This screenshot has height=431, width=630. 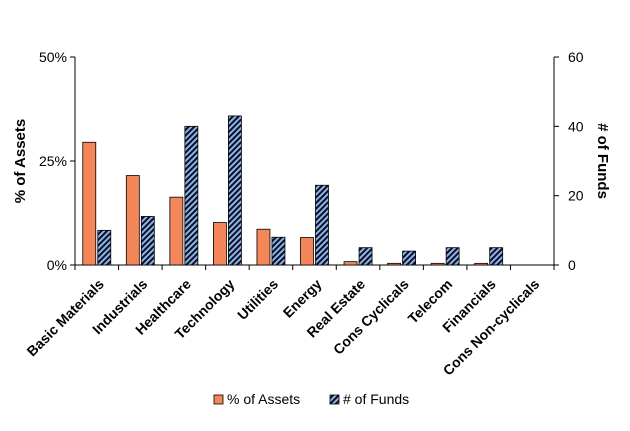 I want to click on legend: % of Assets # of Funds, so click(x=311, y=399).